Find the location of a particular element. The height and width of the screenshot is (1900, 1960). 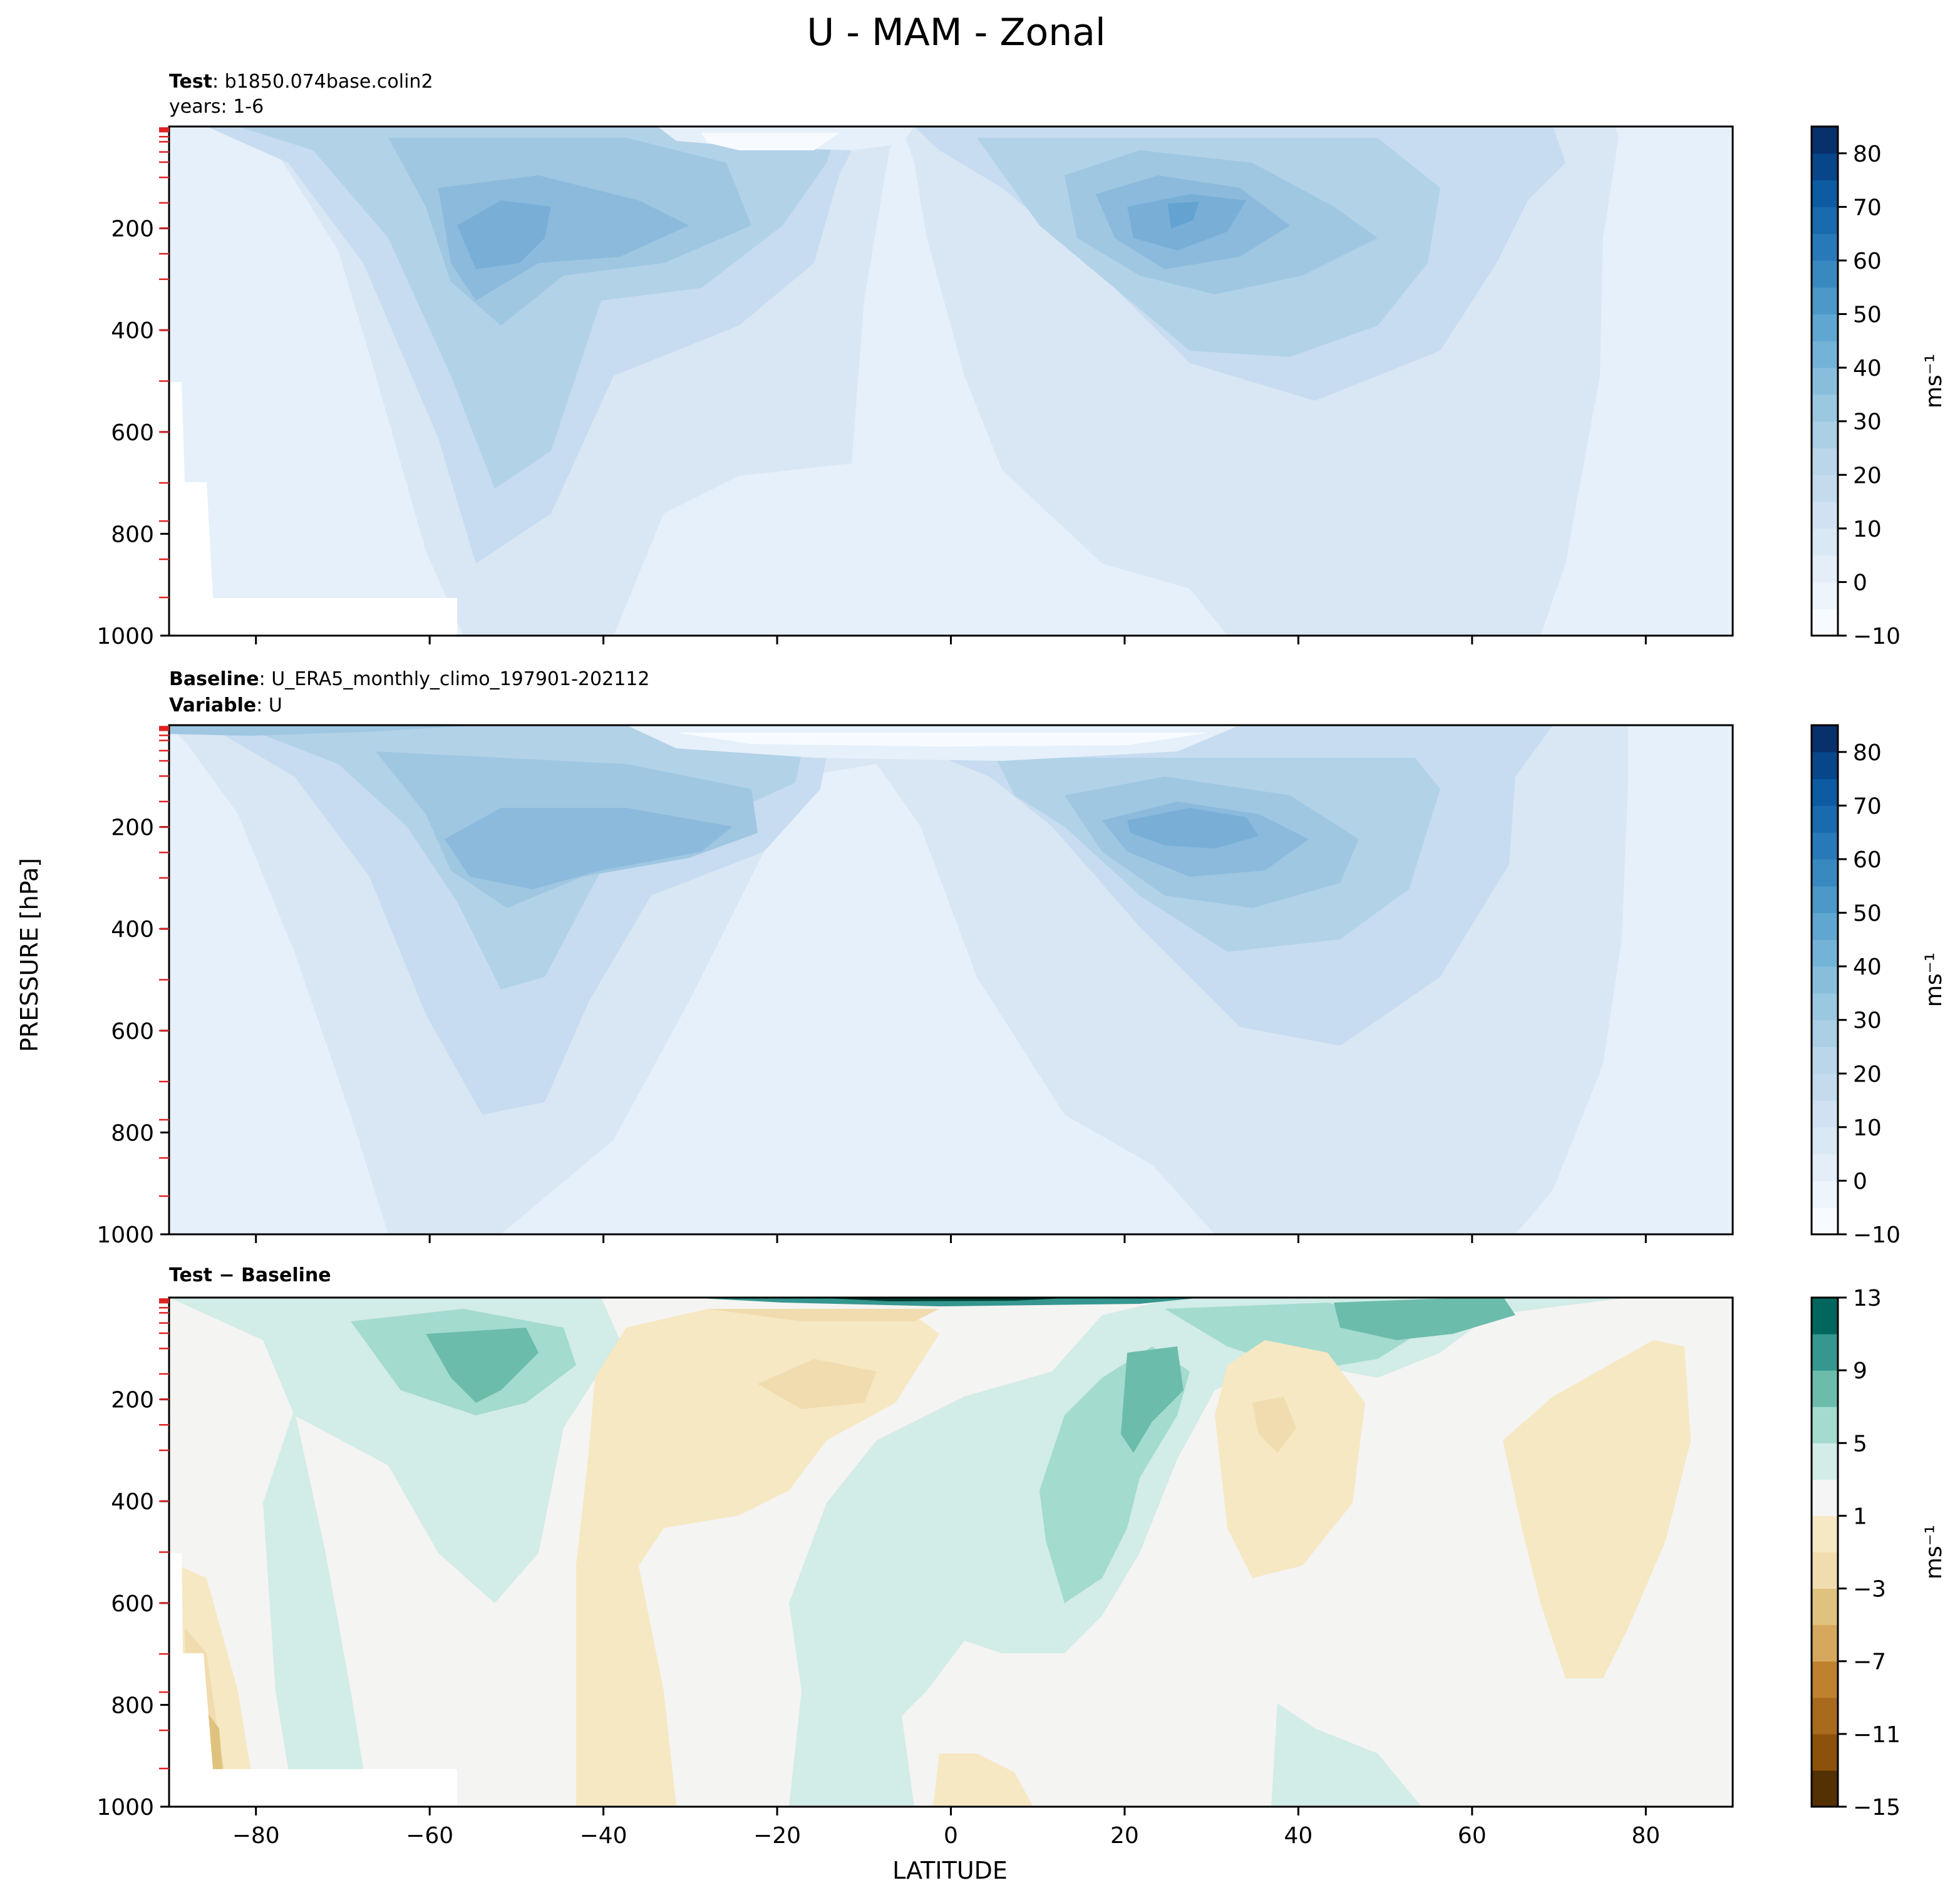

y-tick-label: 1000 is located at coordinates (125, 1235).